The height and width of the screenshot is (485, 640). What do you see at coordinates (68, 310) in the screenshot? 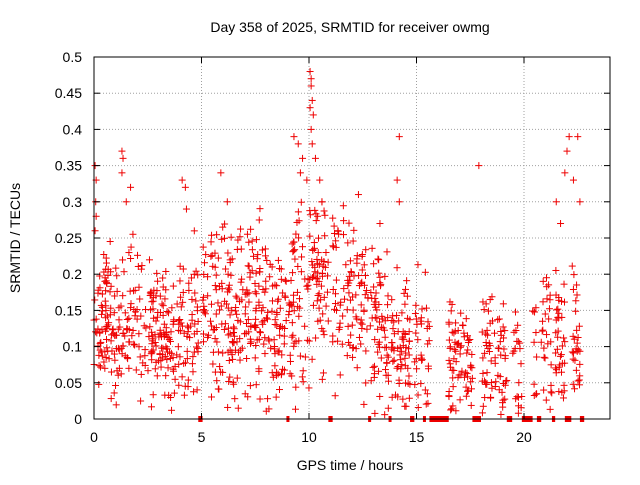
I see `y-tick-label: 0.15` at bounding box center [68, 310].